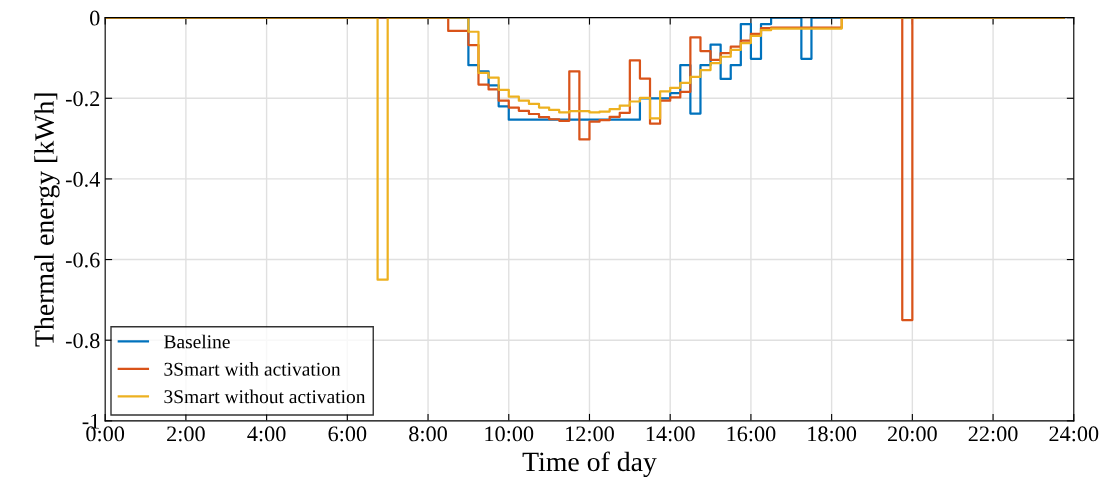 This screenshot has height=504, width=1107. I want to click on legend-label: 3Smart without activation, so click(265, 396).